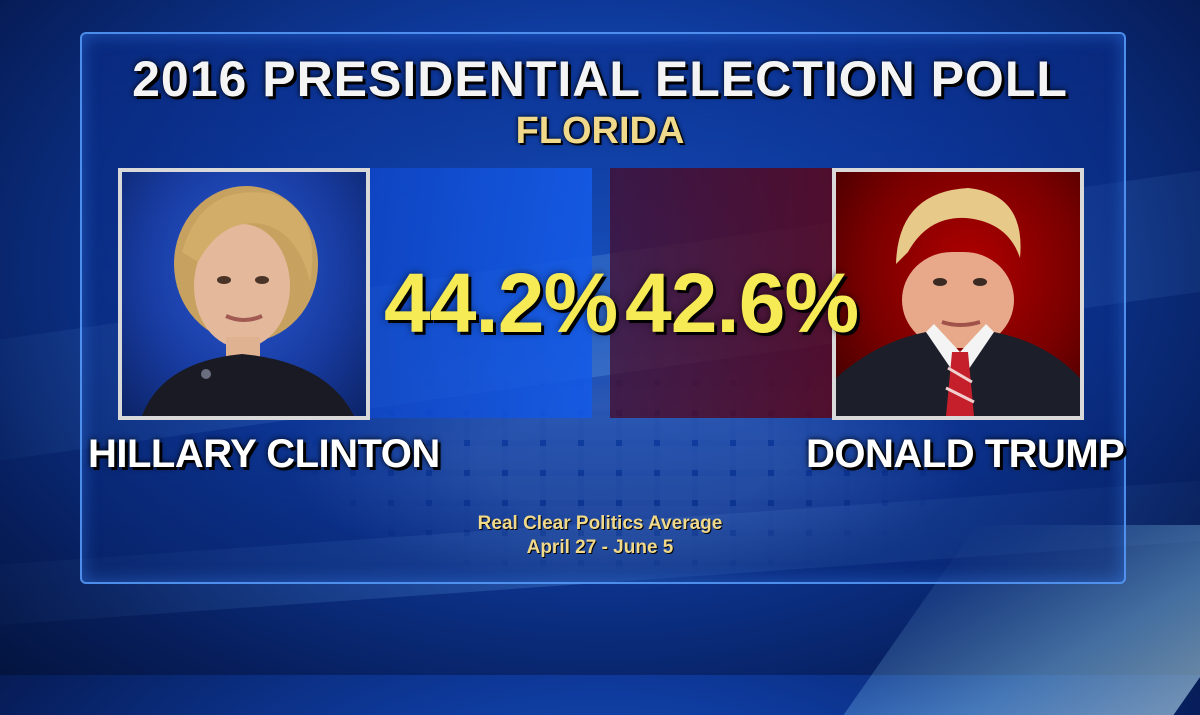 This screenshot has width=1200, height=715. I want to click on trump-portrait, so click(958, 302).